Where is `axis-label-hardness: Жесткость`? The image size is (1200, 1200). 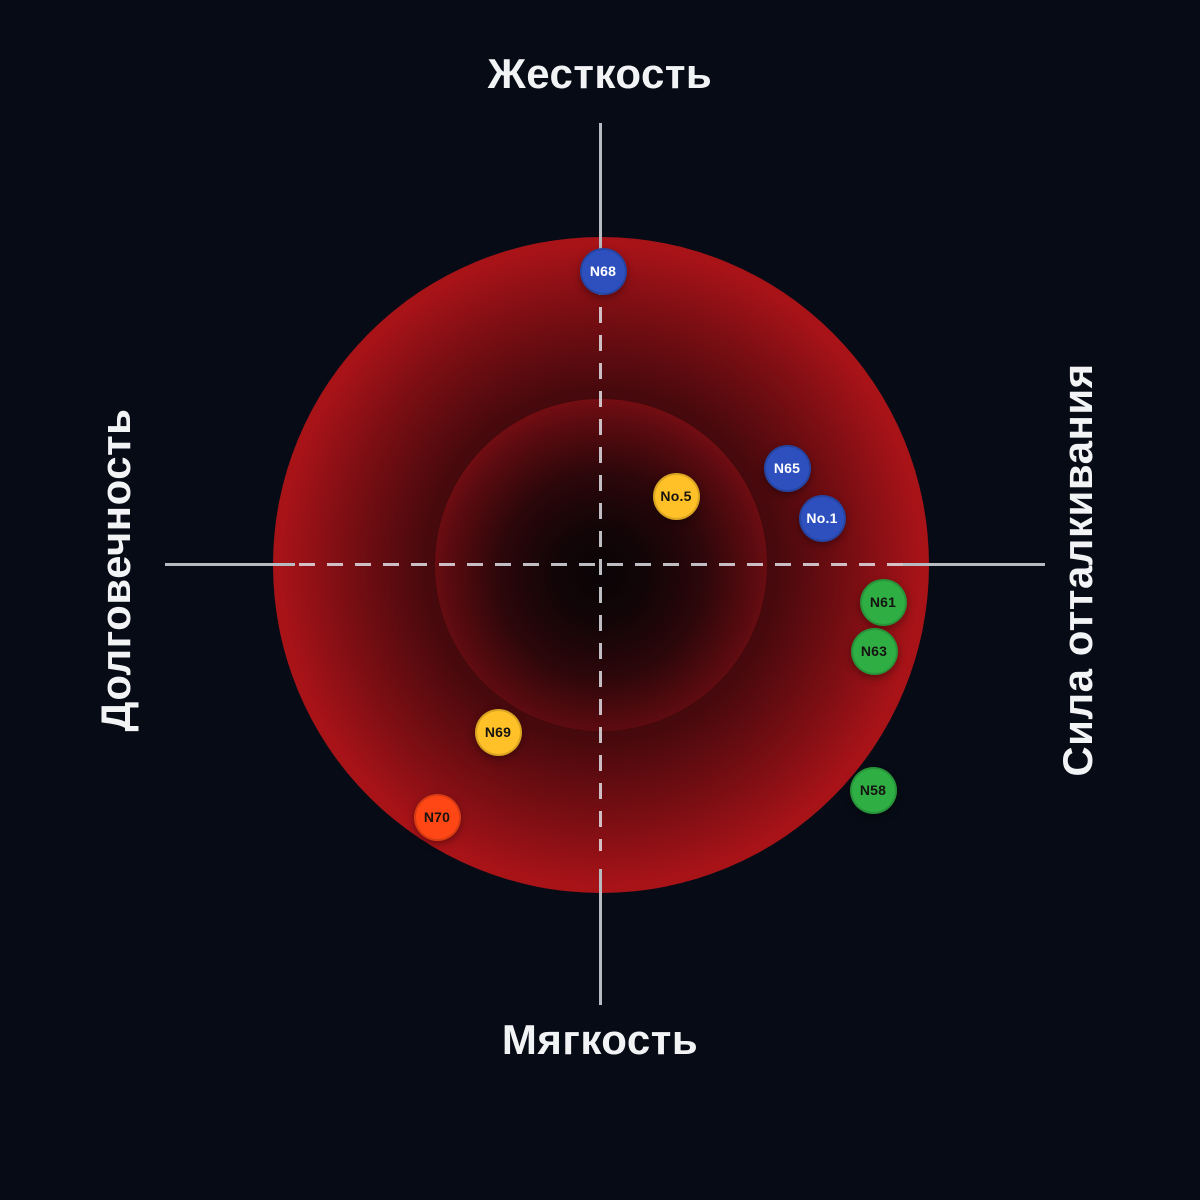
axis-label-hardness: Жесткость is located at coordinates (600, 73).